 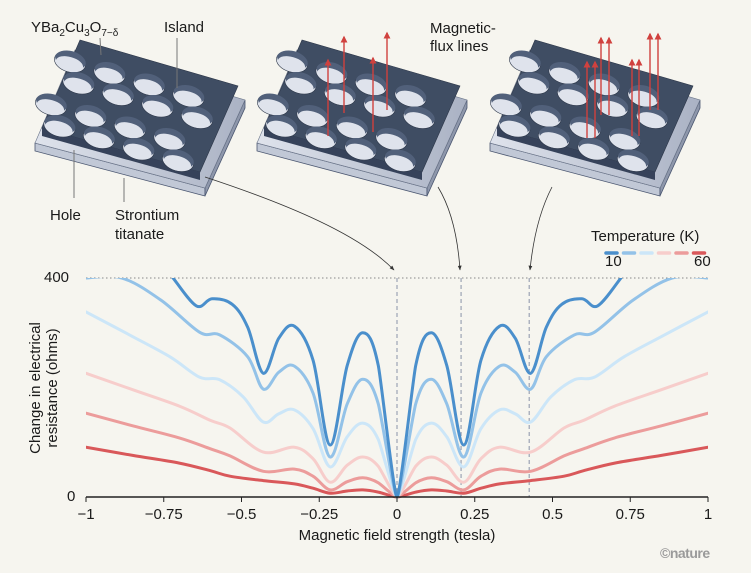 I want to click on x-tick-label: −0.5, so click(x=241, y=514).